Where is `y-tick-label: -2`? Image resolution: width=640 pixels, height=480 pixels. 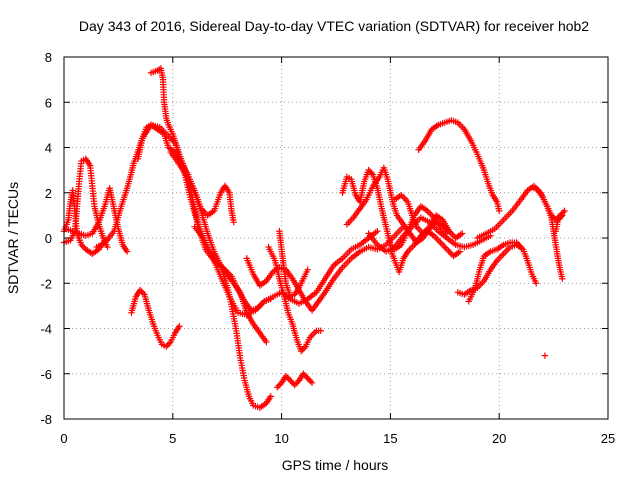
y-tick-label: -2 is located at coordinates (46, 283).